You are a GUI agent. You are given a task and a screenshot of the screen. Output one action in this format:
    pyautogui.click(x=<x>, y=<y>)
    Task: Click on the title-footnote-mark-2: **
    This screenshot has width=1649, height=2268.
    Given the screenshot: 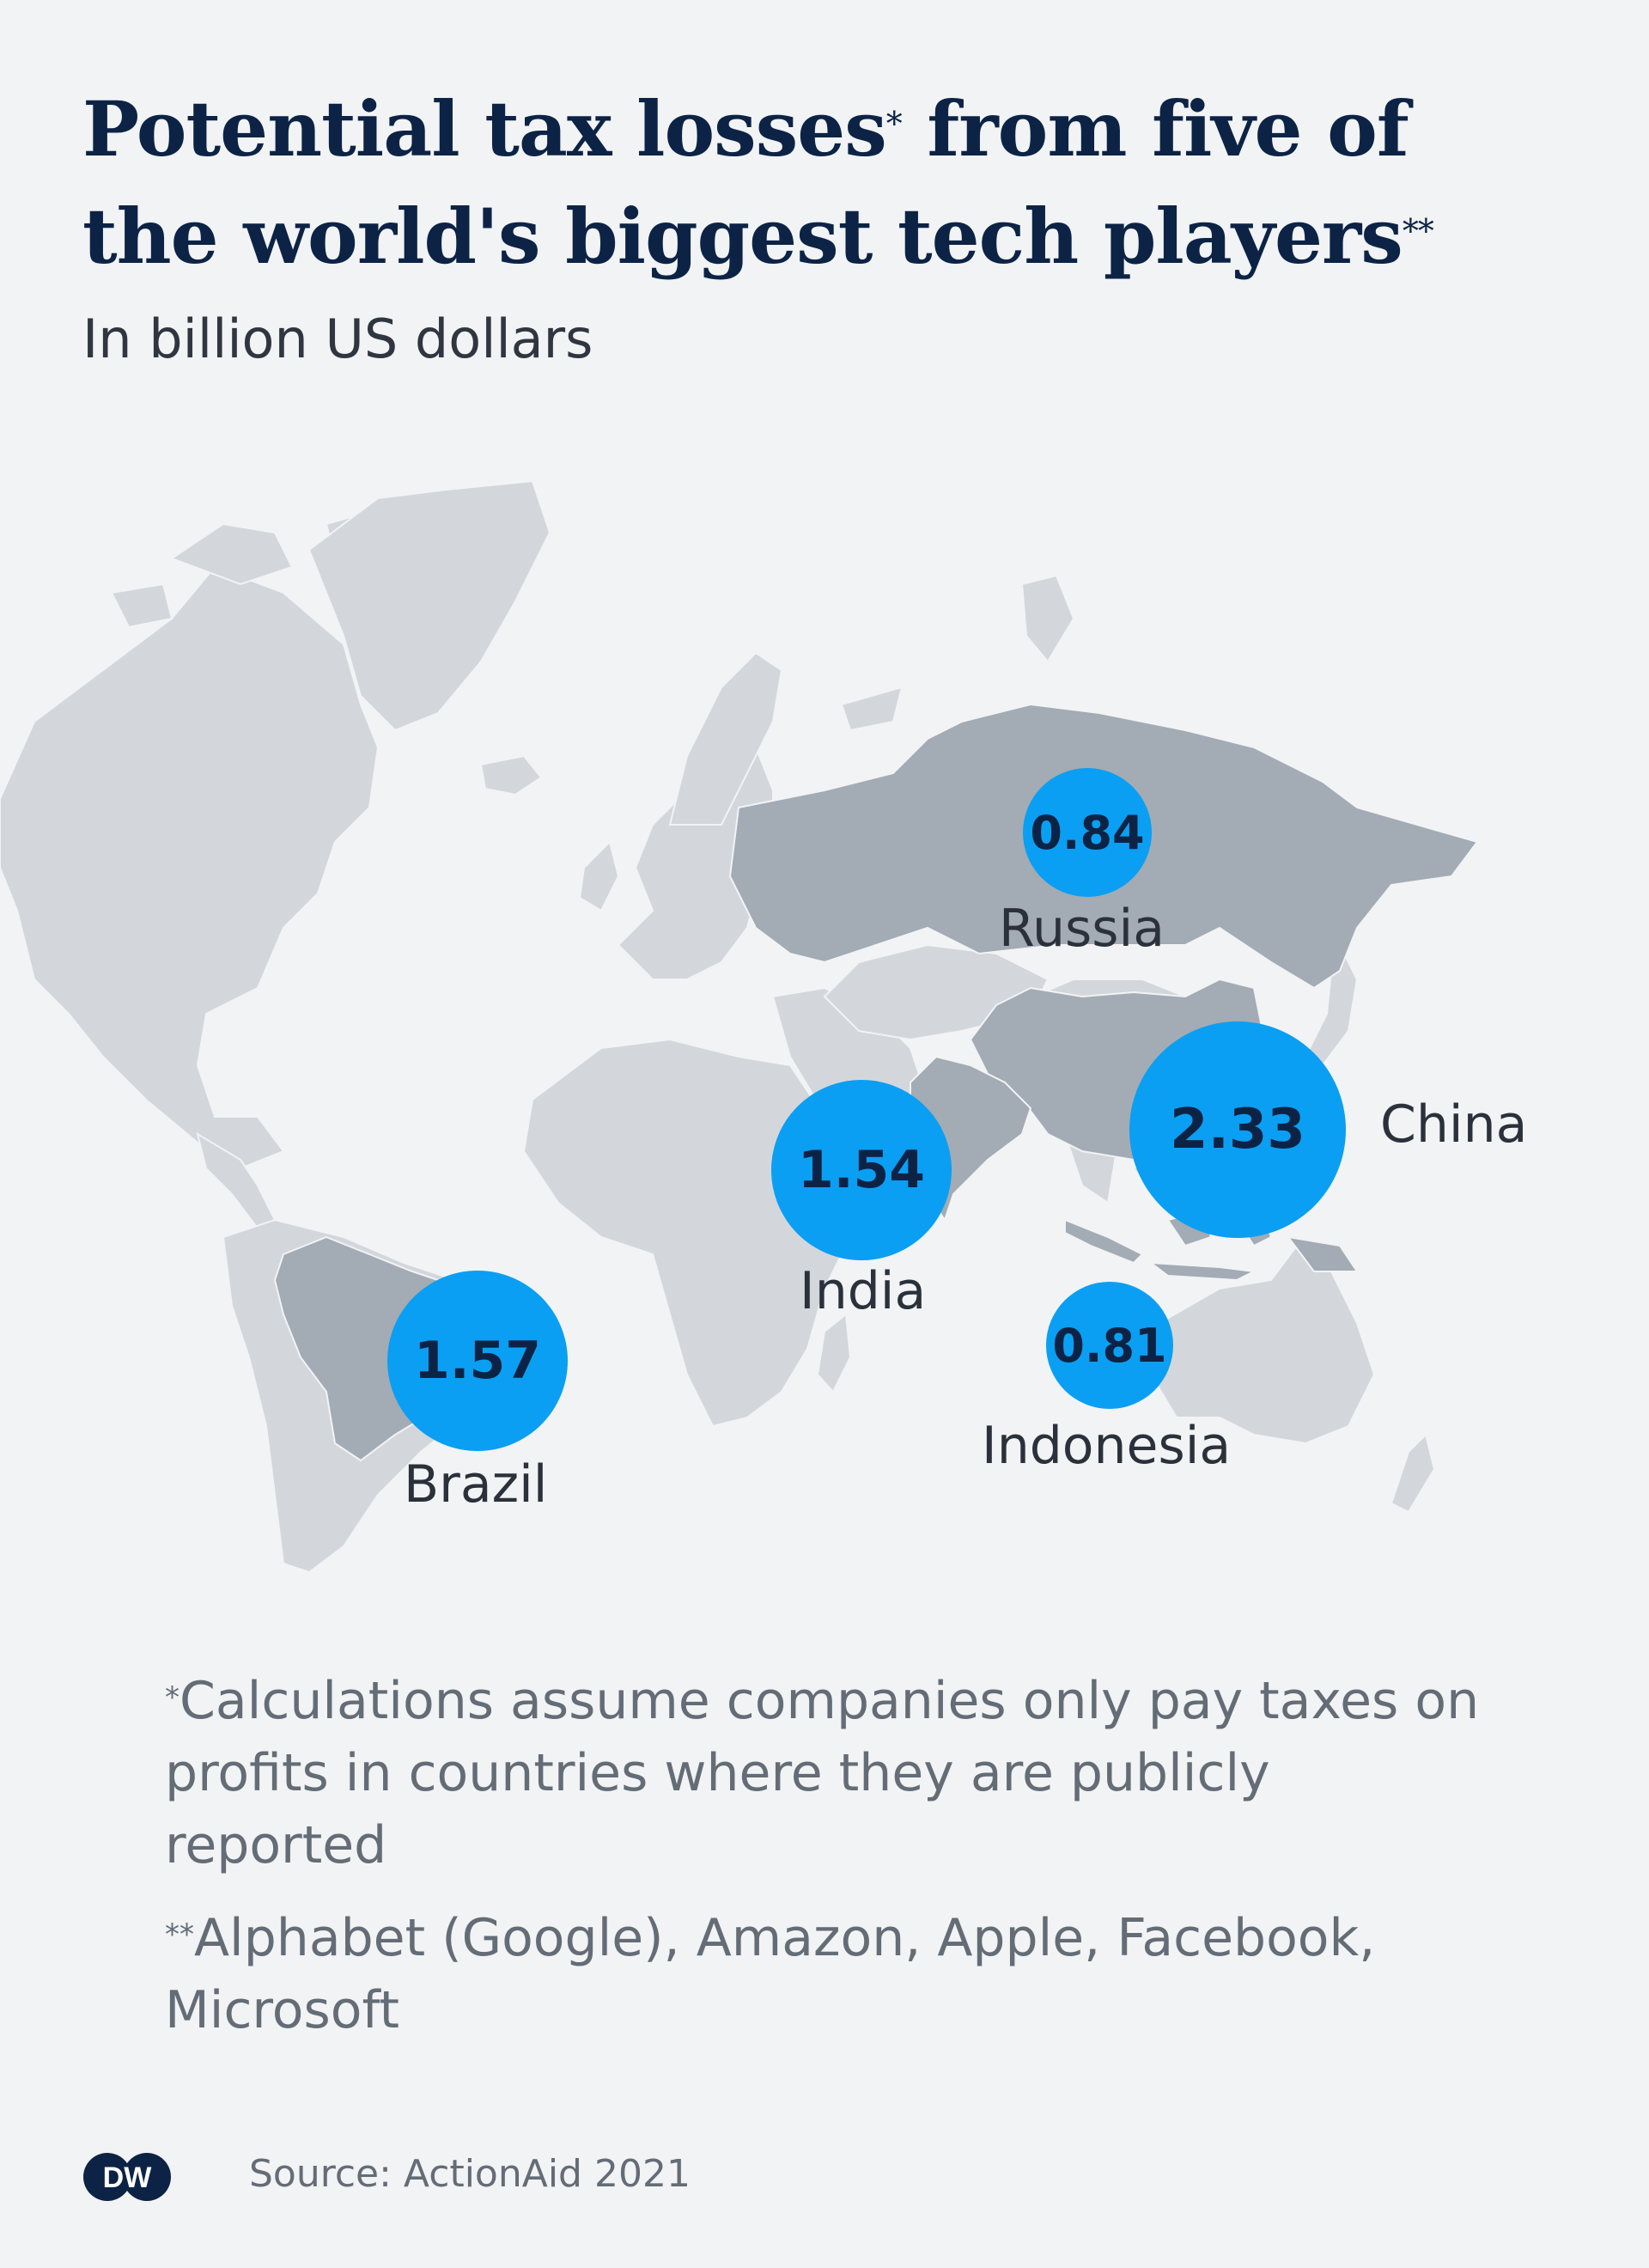 What is the action you would take?
    pyautogui.click(x=1418, y=231)
    